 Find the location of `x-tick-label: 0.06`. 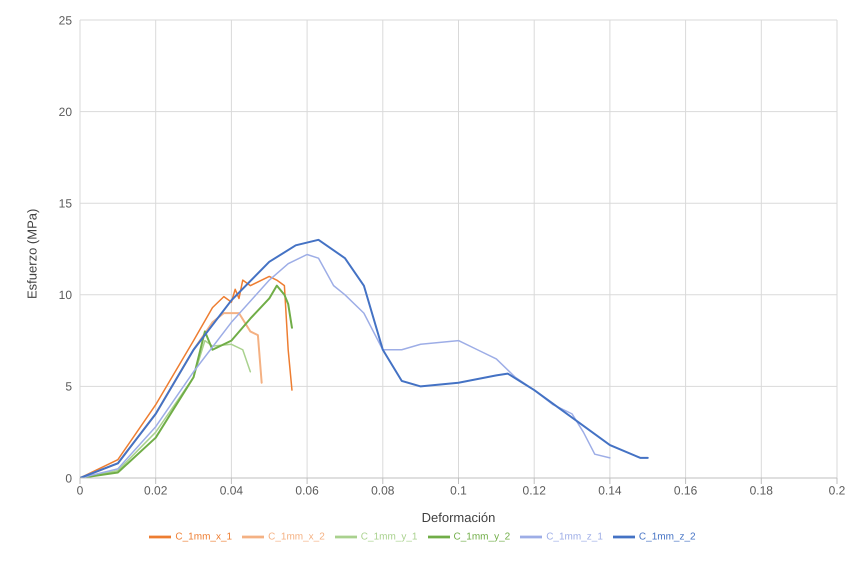

x-tick-label: 0.06 is located at coordinates (307, 491).